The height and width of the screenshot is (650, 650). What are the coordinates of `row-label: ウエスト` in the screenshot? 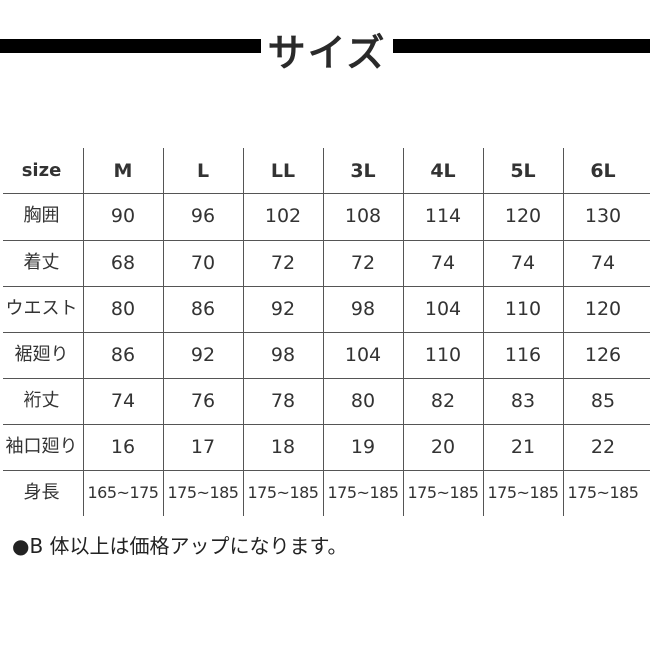 It's located at (41, 308).